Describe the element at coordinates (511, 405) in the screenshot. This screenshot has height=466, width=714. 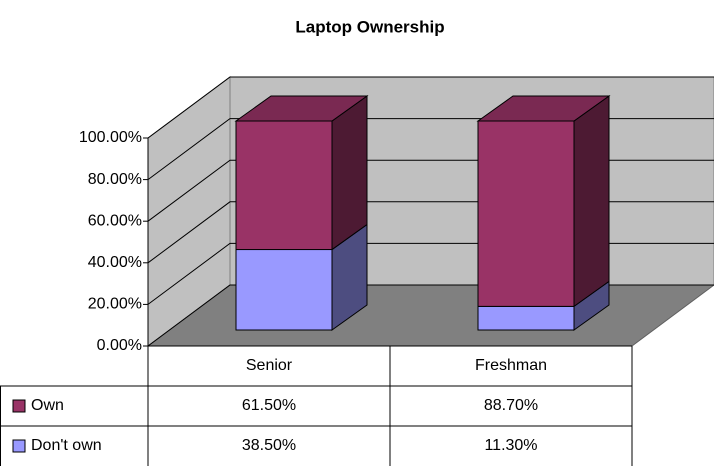
I see `table-value: 88.70%` at that location.